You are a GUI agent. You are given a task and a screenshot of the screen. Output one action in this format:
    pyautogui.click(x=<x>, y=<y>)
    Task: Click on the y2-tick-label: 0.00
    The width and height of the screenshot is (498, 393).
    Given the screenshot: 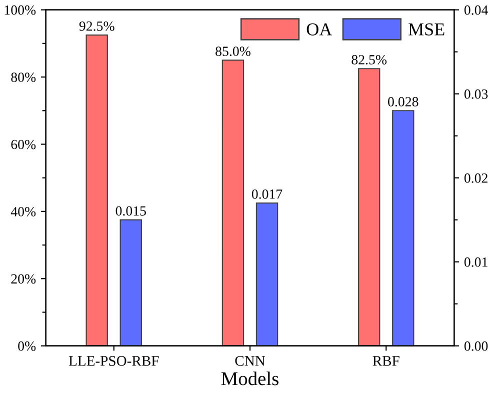 What is the action you would take?
    pyautogui.click(x=476, y=346)
    